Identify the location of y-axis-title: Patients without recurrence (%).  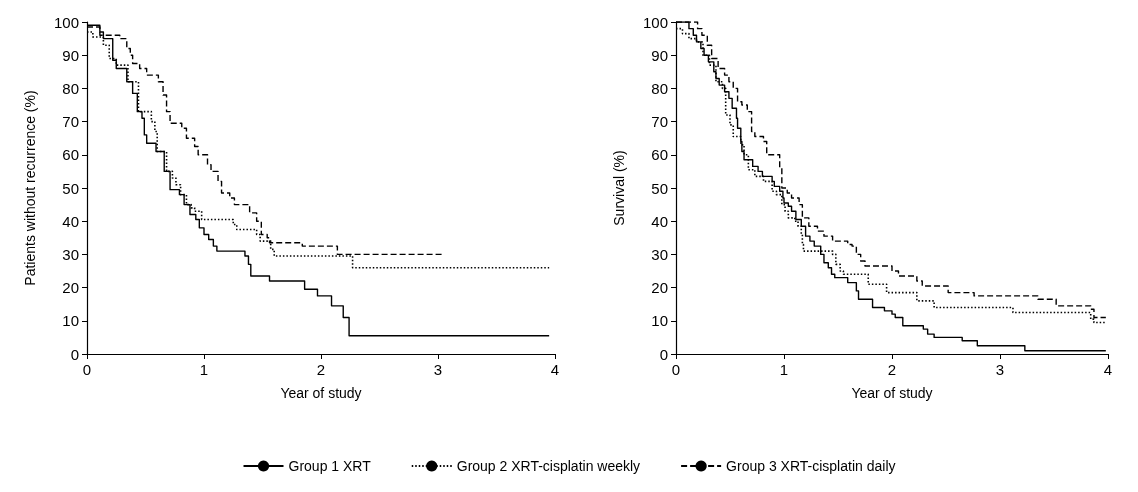
(30, 188).